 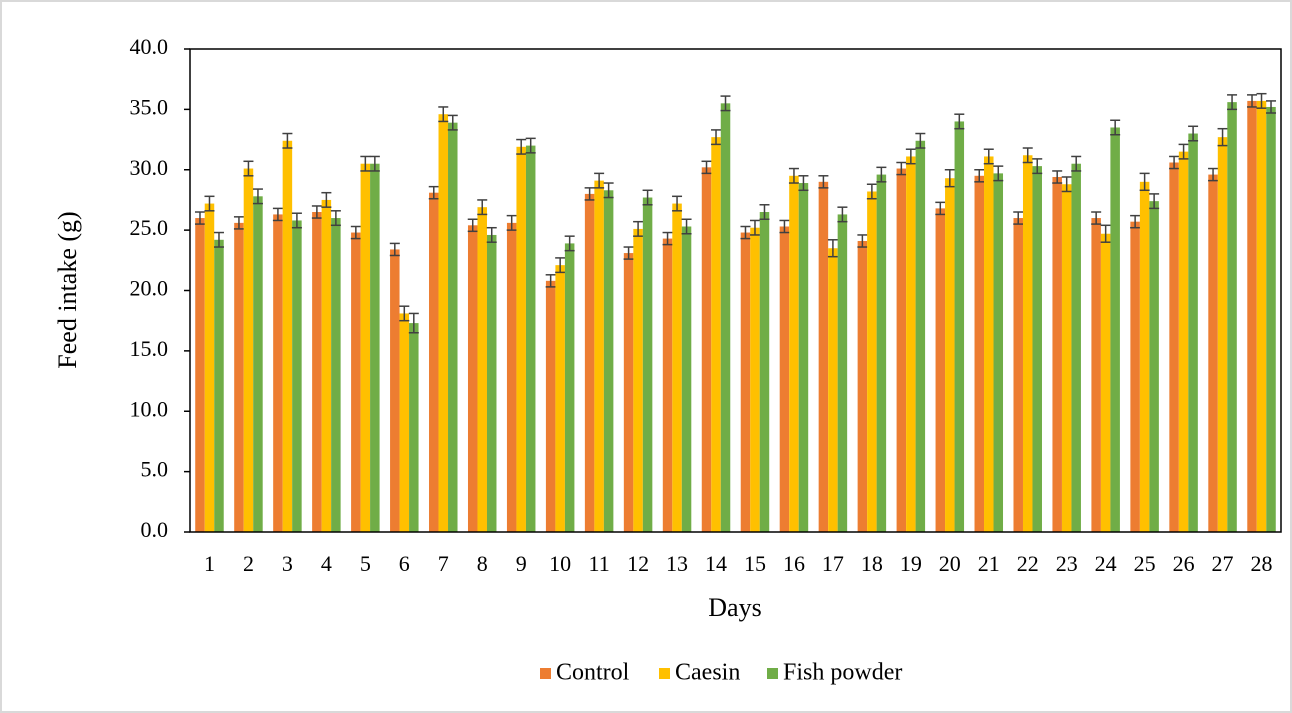 What do you see at coordinates (989, 563) in the screenshot?
I see `x-tick-label: 21` at bounding box center [989, 563].